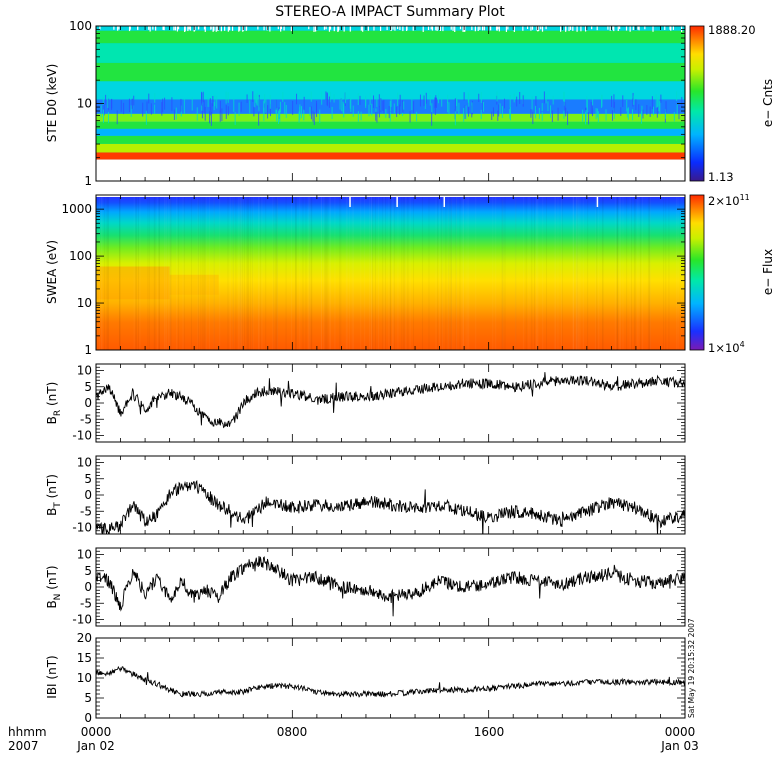  Describe the element at coordinates (397, 201) in the screenshot. I see `swea-gap` at that location.